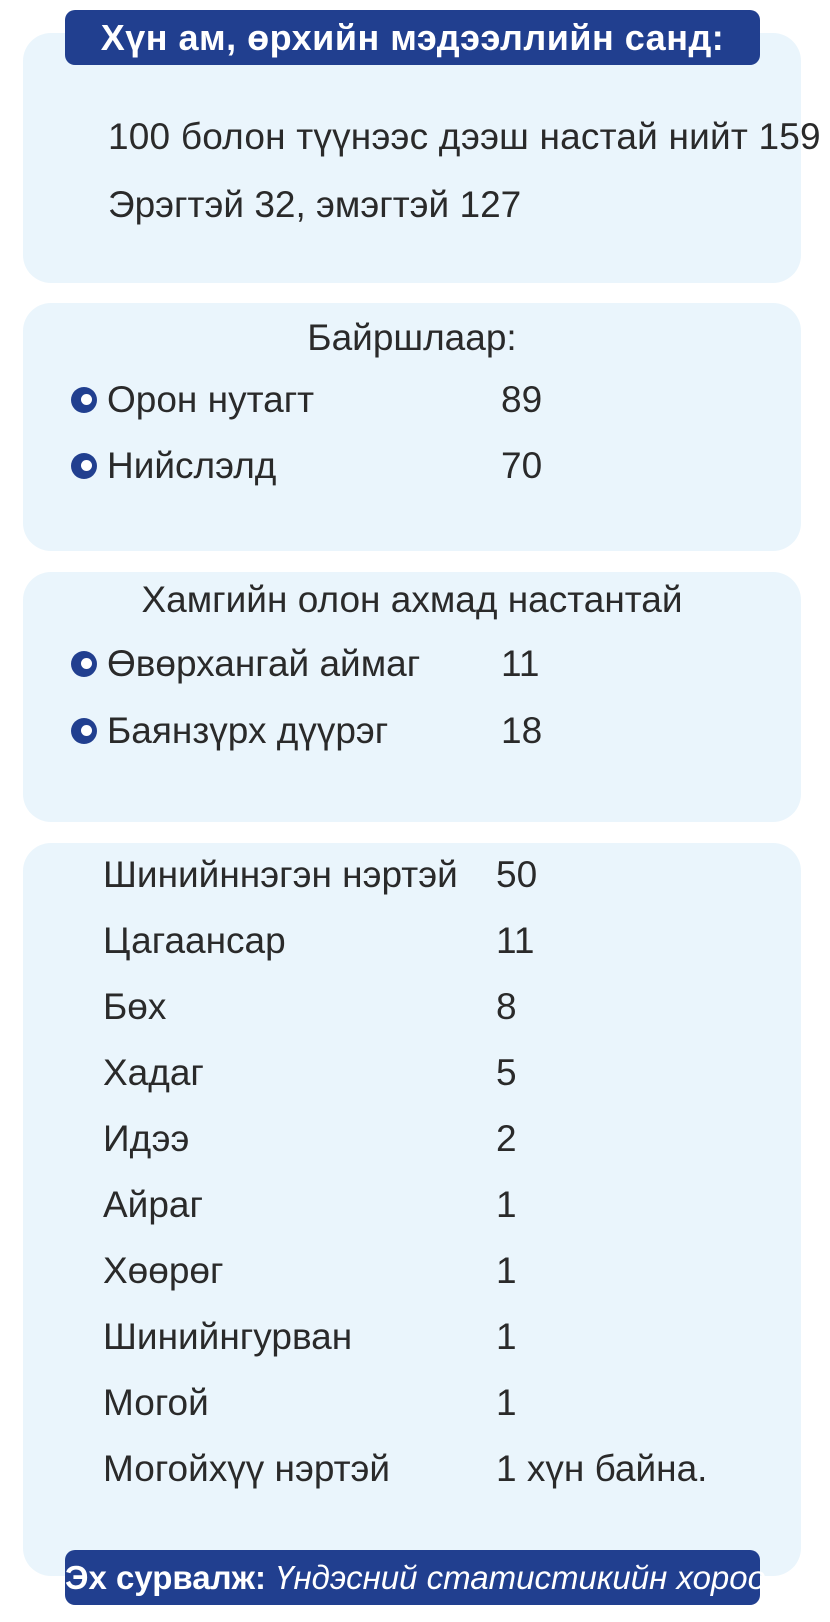 This screenshot has height=1622, width=830. What do you see at coordinates (192, 465) in the screenshot?
I see `item-label: Нийслэлд` at bounding box center [192, 465].